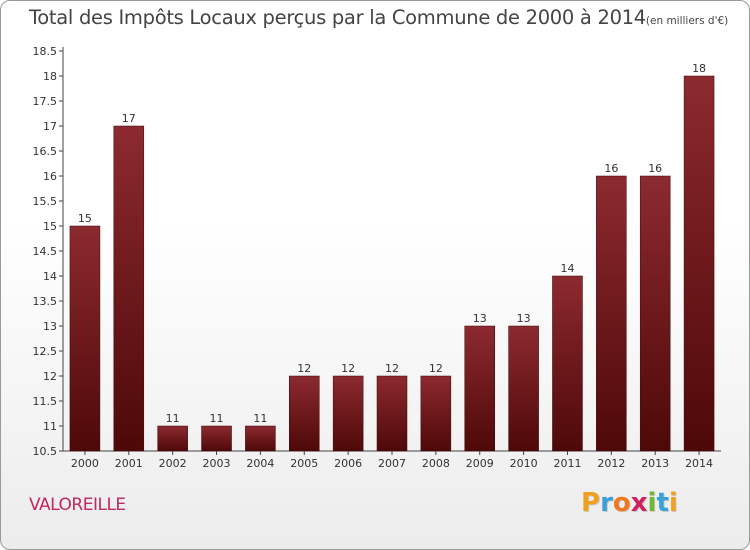 Image resolution: width=750 pixels, height=550 pixels. What do you see at coordinates (50, 76) in the screenshot?
I see `y-tick-label: 18` at bounding box center [50, 76].